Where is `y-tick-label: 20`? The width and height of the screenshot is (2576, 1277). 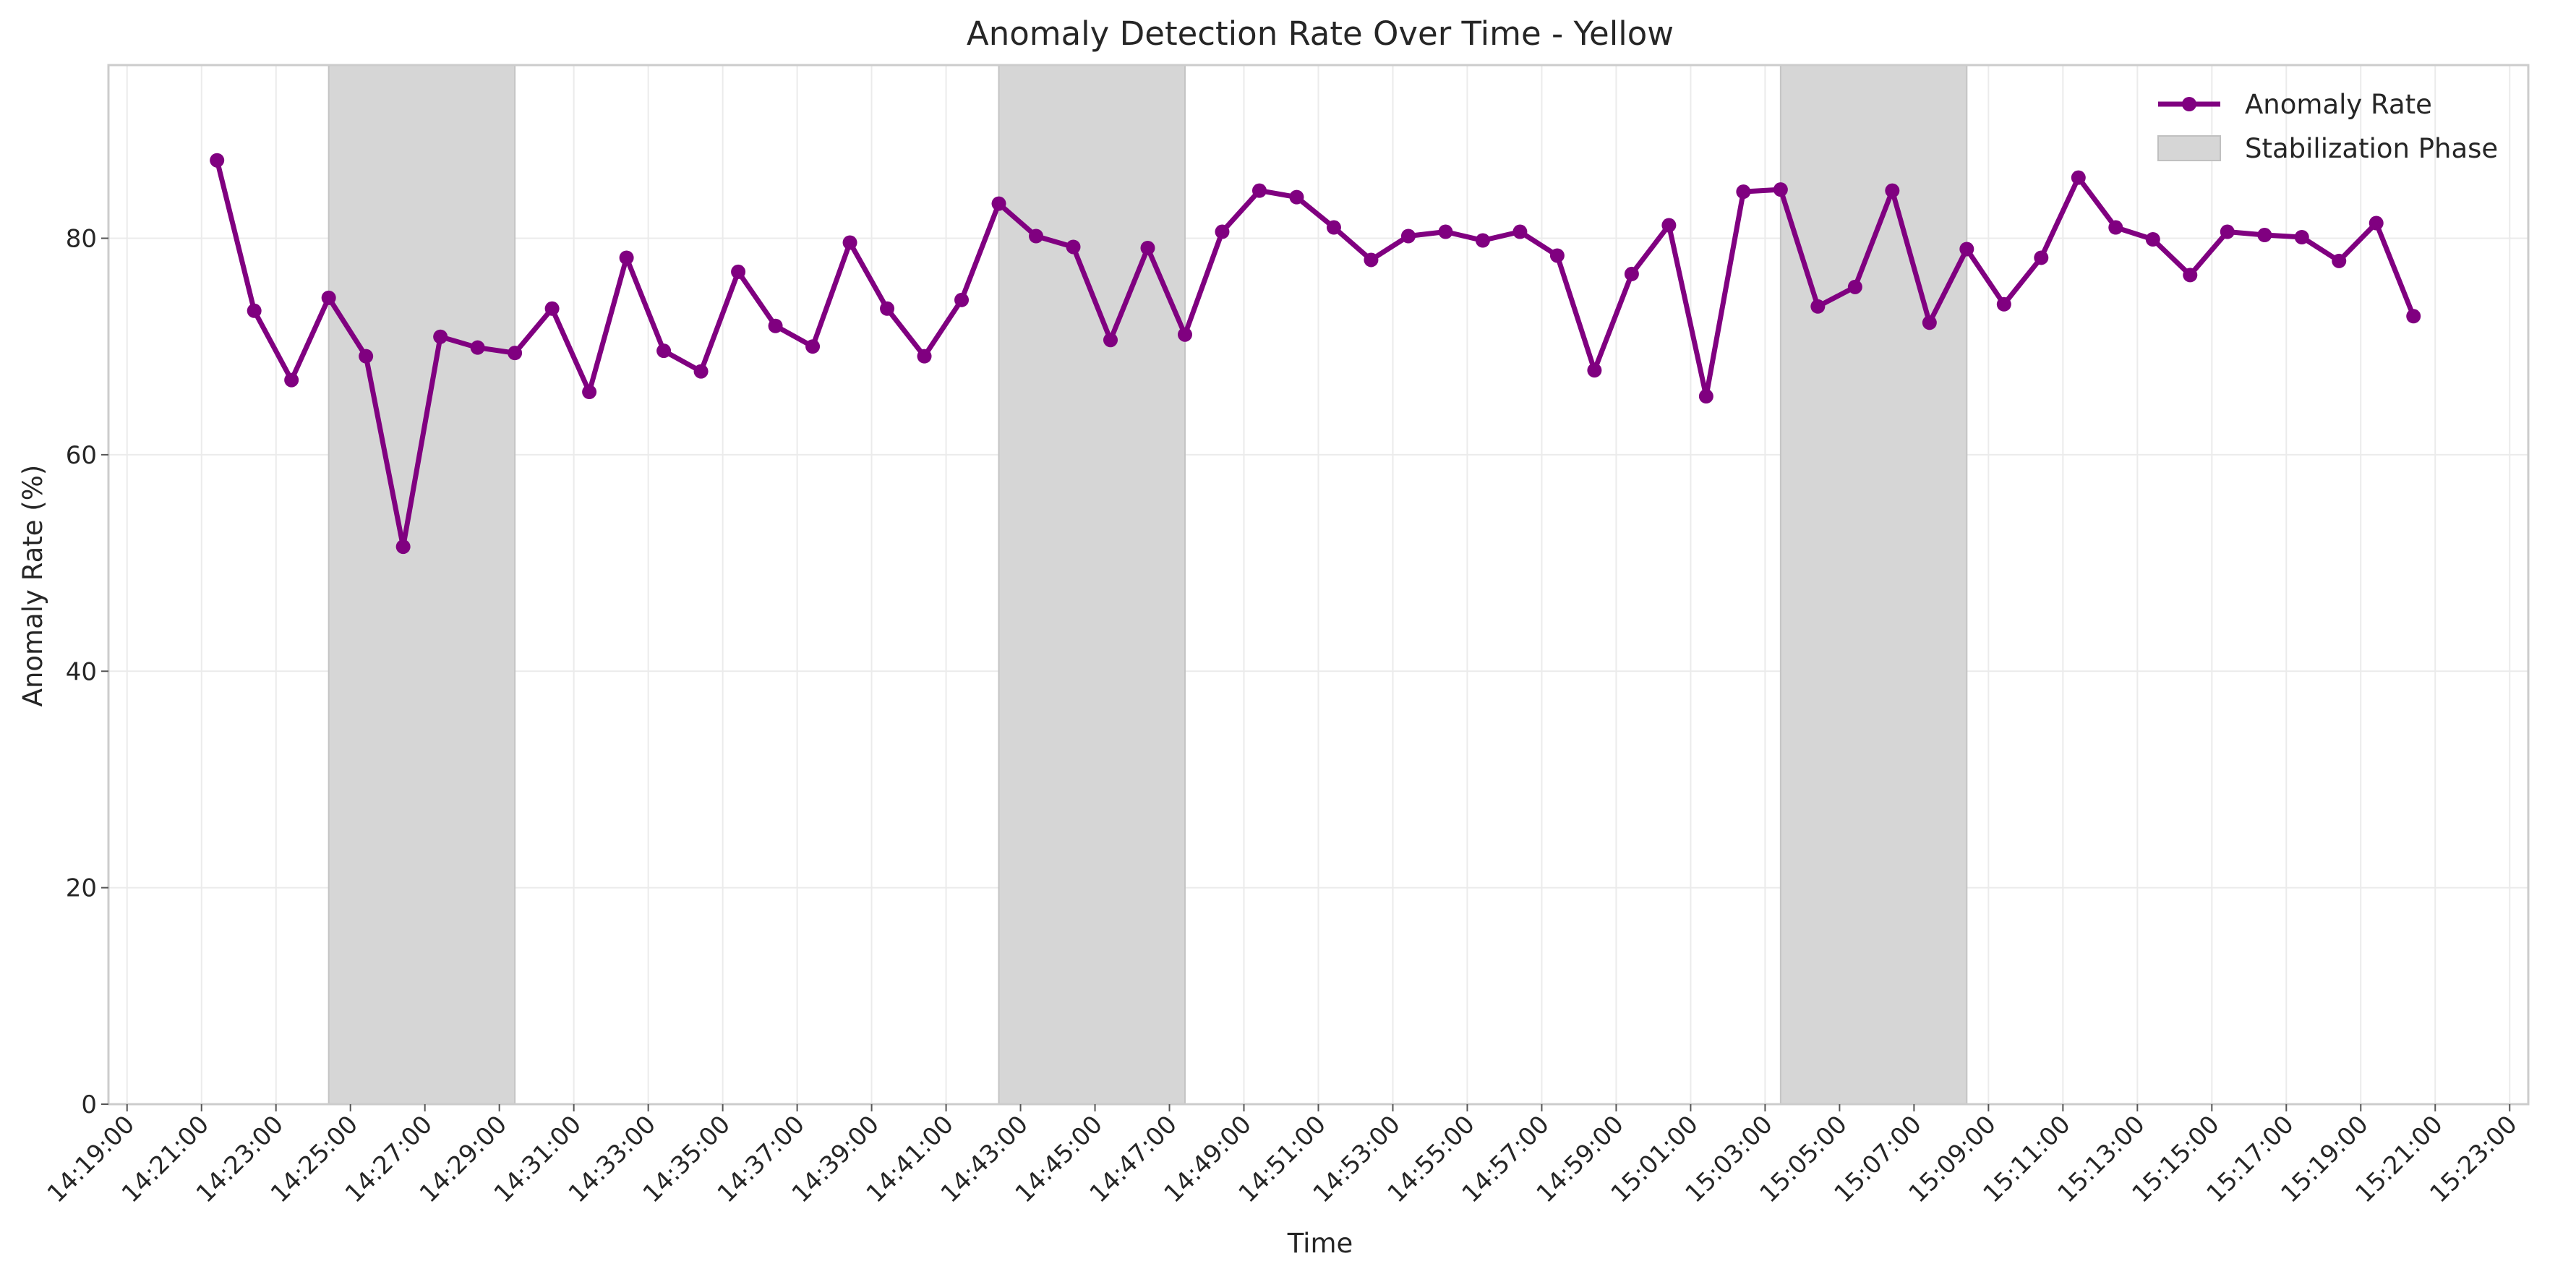
y-tick-label: 20 is located at coordinates (82, 889).